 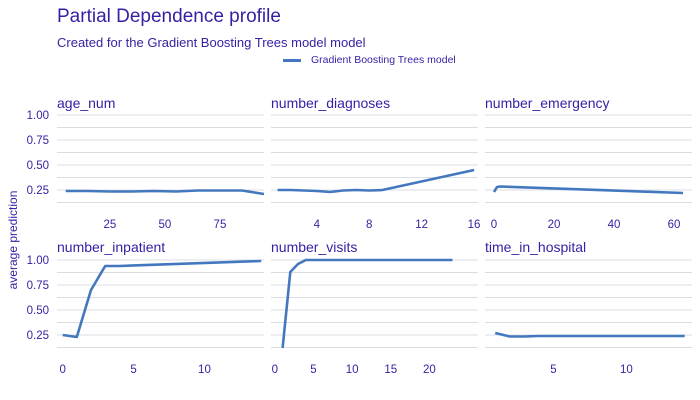 I want to click on legend-label: Gradient Boosting Trees model, so click(x=383, y=60).